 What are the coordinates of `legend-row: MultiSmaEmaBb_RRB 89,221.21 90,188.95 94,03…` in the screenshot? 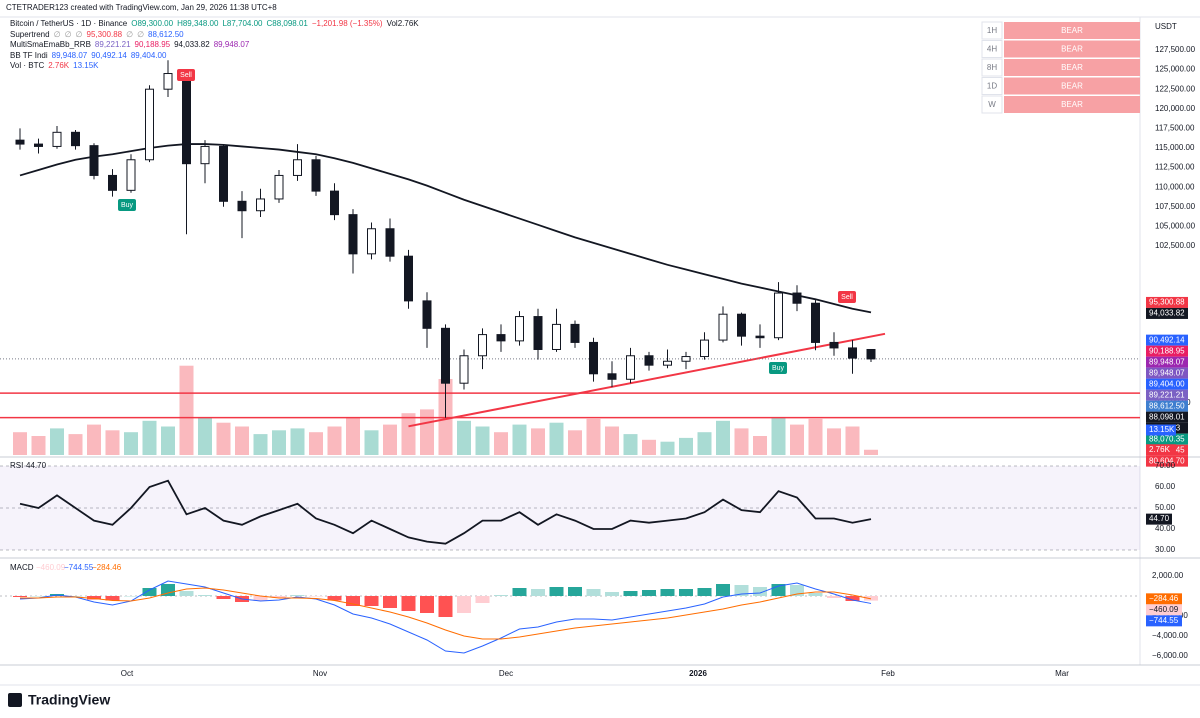 It's located at (131, 44).